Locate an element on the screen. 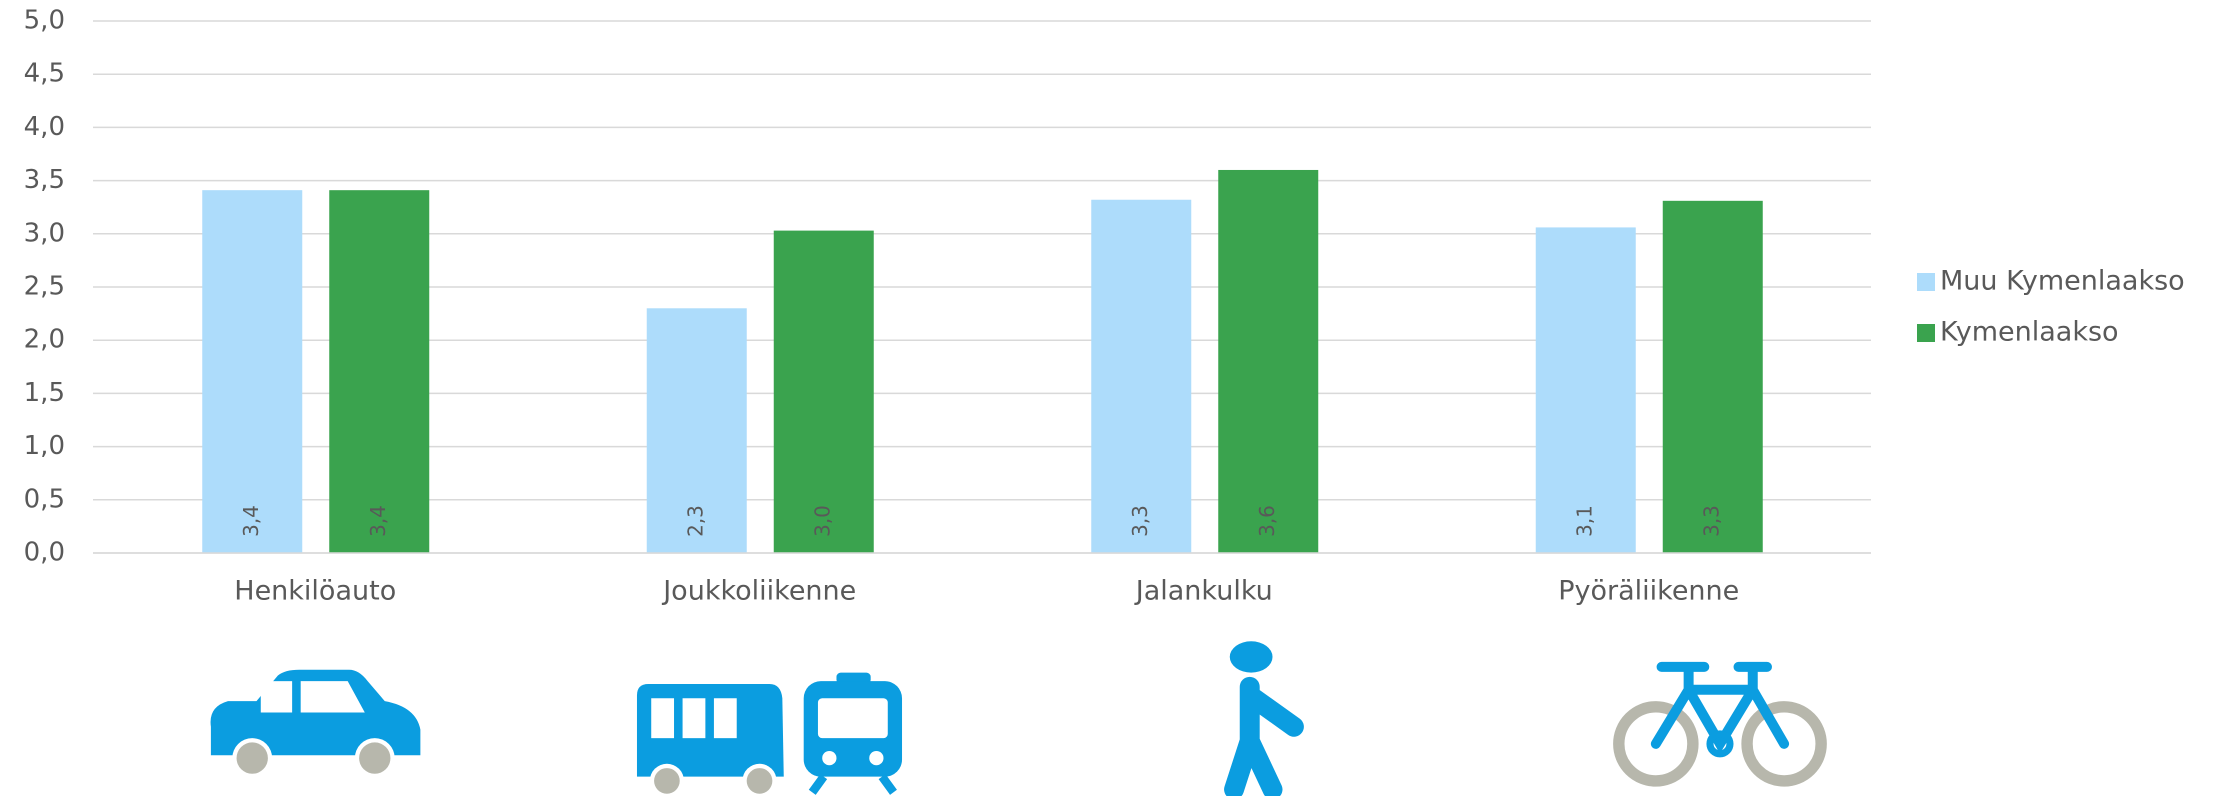  y-tick-label: 3,5 is located at coordinates (44, 180).